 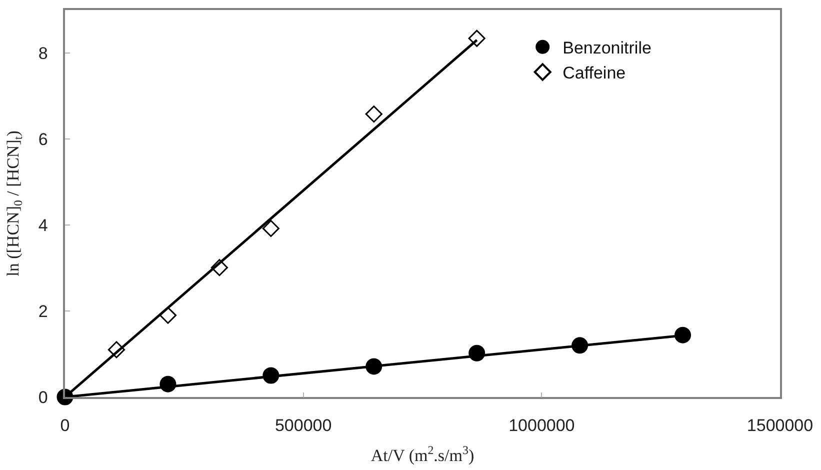 I want to click on x-axis-title: At/V (m$^{2}$.s/m$^{3}$), so click(x=422, y=454).